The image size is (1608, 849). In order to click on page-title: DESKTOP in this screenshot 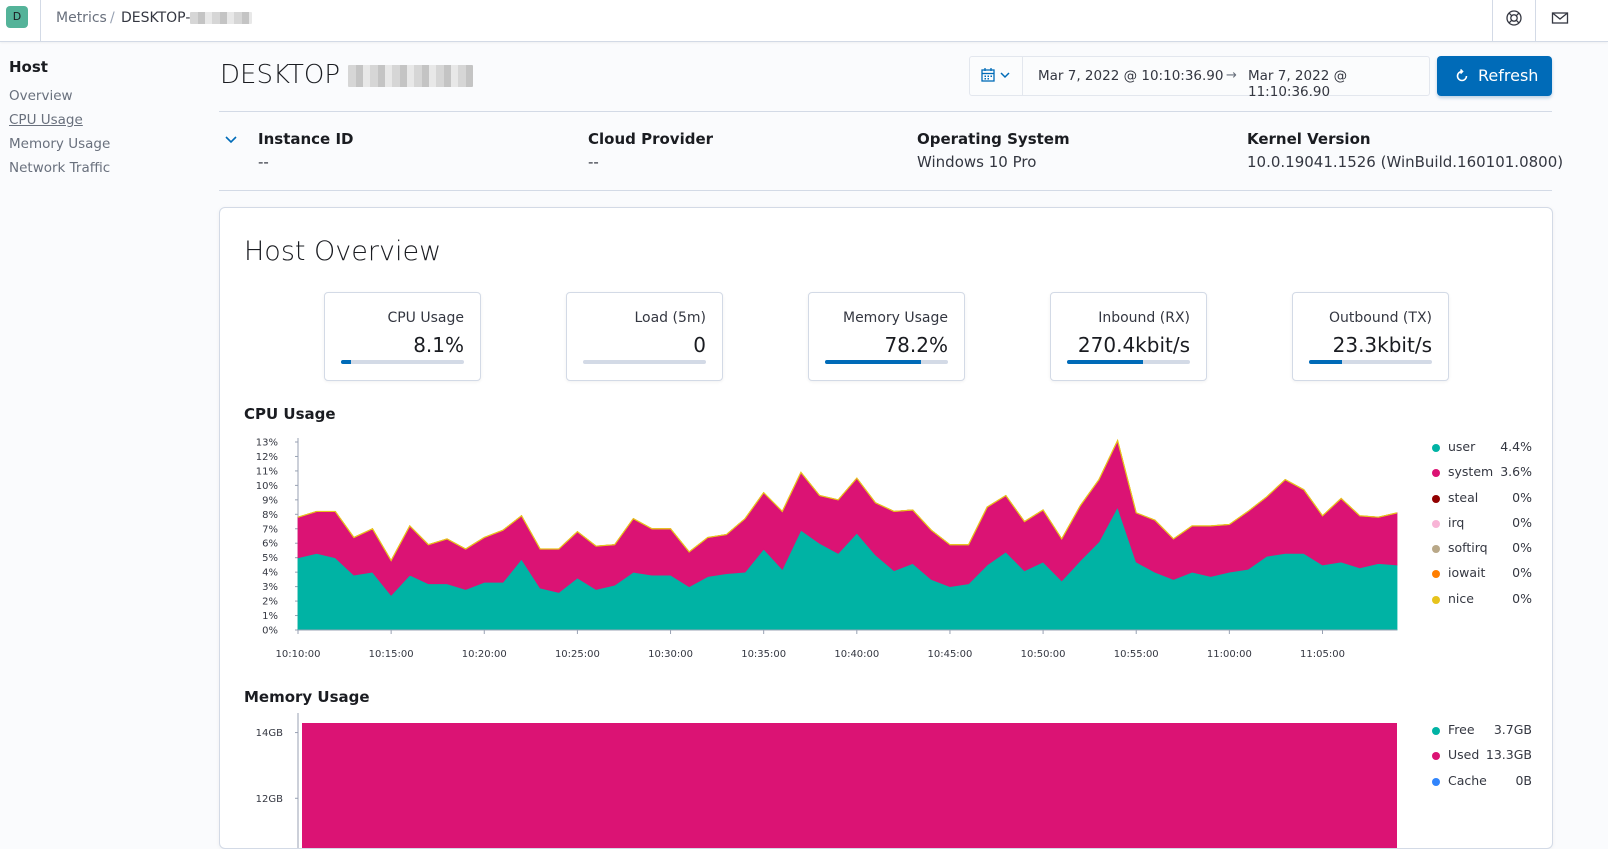, I will do `click(347, 75)`.